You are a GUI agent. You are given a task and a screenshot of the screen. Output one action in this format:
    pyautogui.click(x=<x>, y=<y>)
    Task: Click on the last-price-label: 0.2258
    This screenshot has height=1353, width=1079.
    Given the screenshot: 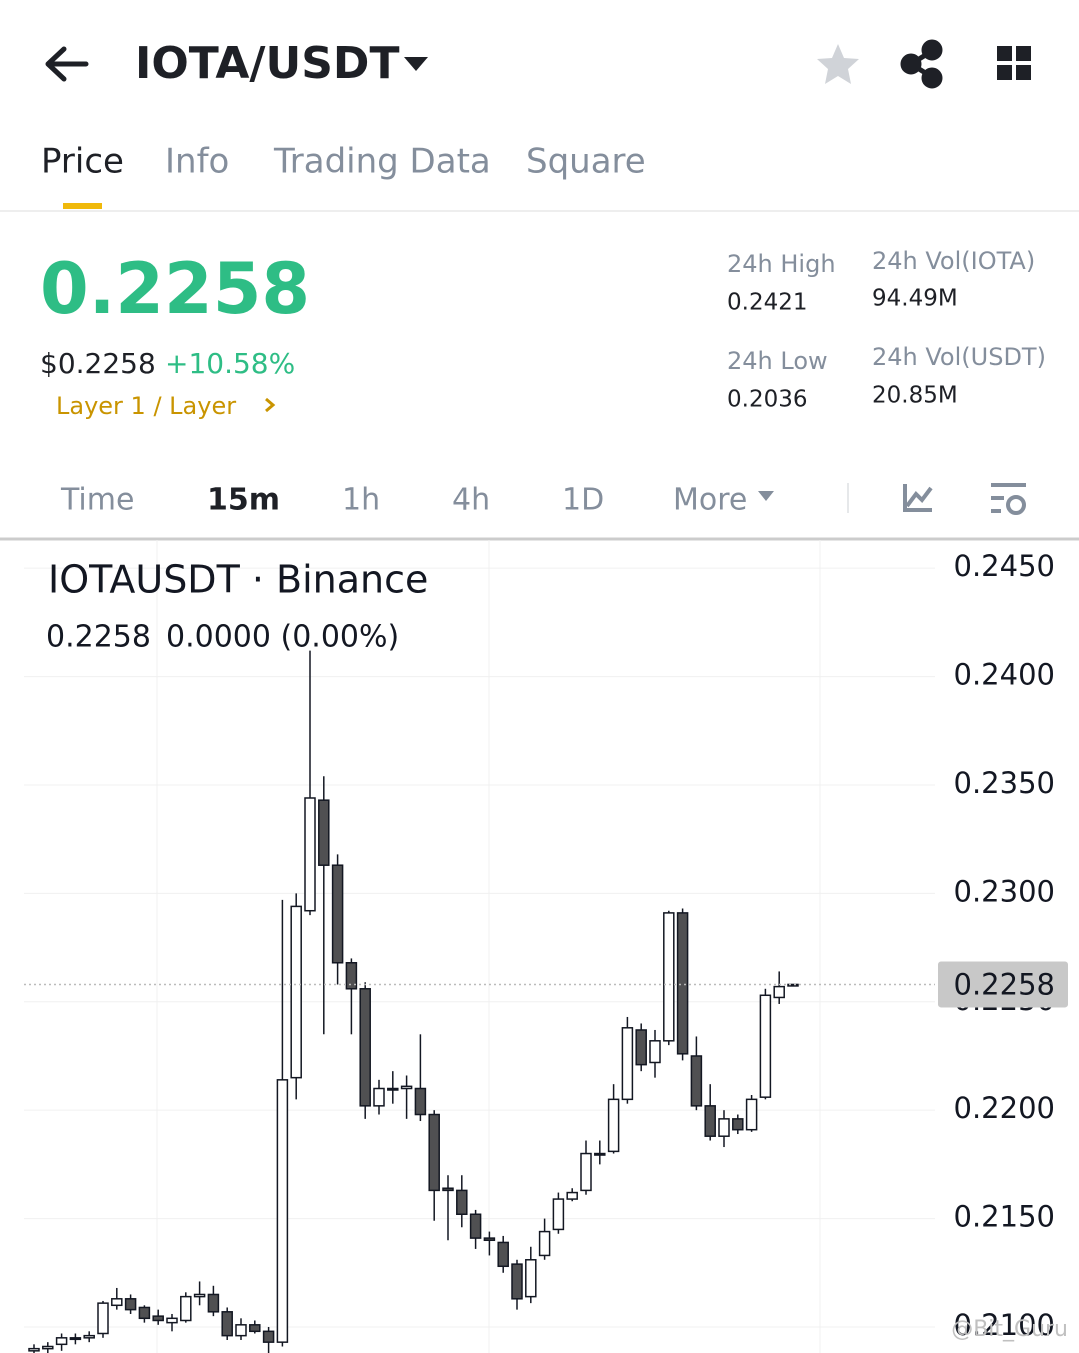 What is the action you would take?
    pyautogui.click(x=1004, y=984)
    